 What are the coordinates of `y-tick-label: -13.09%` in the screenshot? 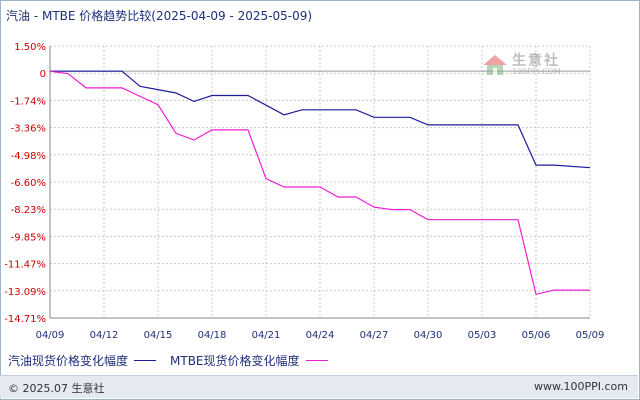 It's located at (25, 292).